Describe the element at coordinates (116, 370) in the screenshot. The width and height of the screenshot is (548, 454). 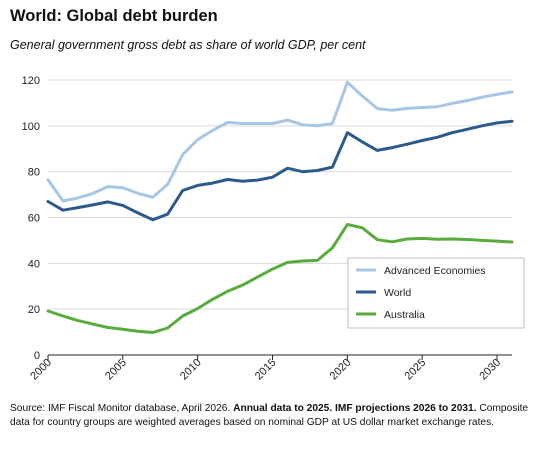
I see `x-tick-label: 2005` at that location.